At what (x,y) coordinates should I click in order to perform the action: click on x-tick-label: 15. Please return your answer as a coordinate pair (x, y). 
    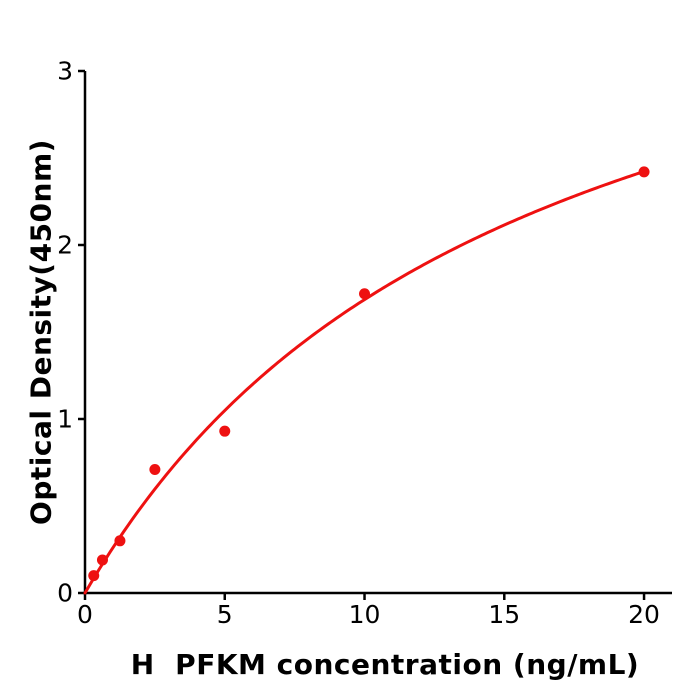
    Looking at the image, I should click on (504, 614).